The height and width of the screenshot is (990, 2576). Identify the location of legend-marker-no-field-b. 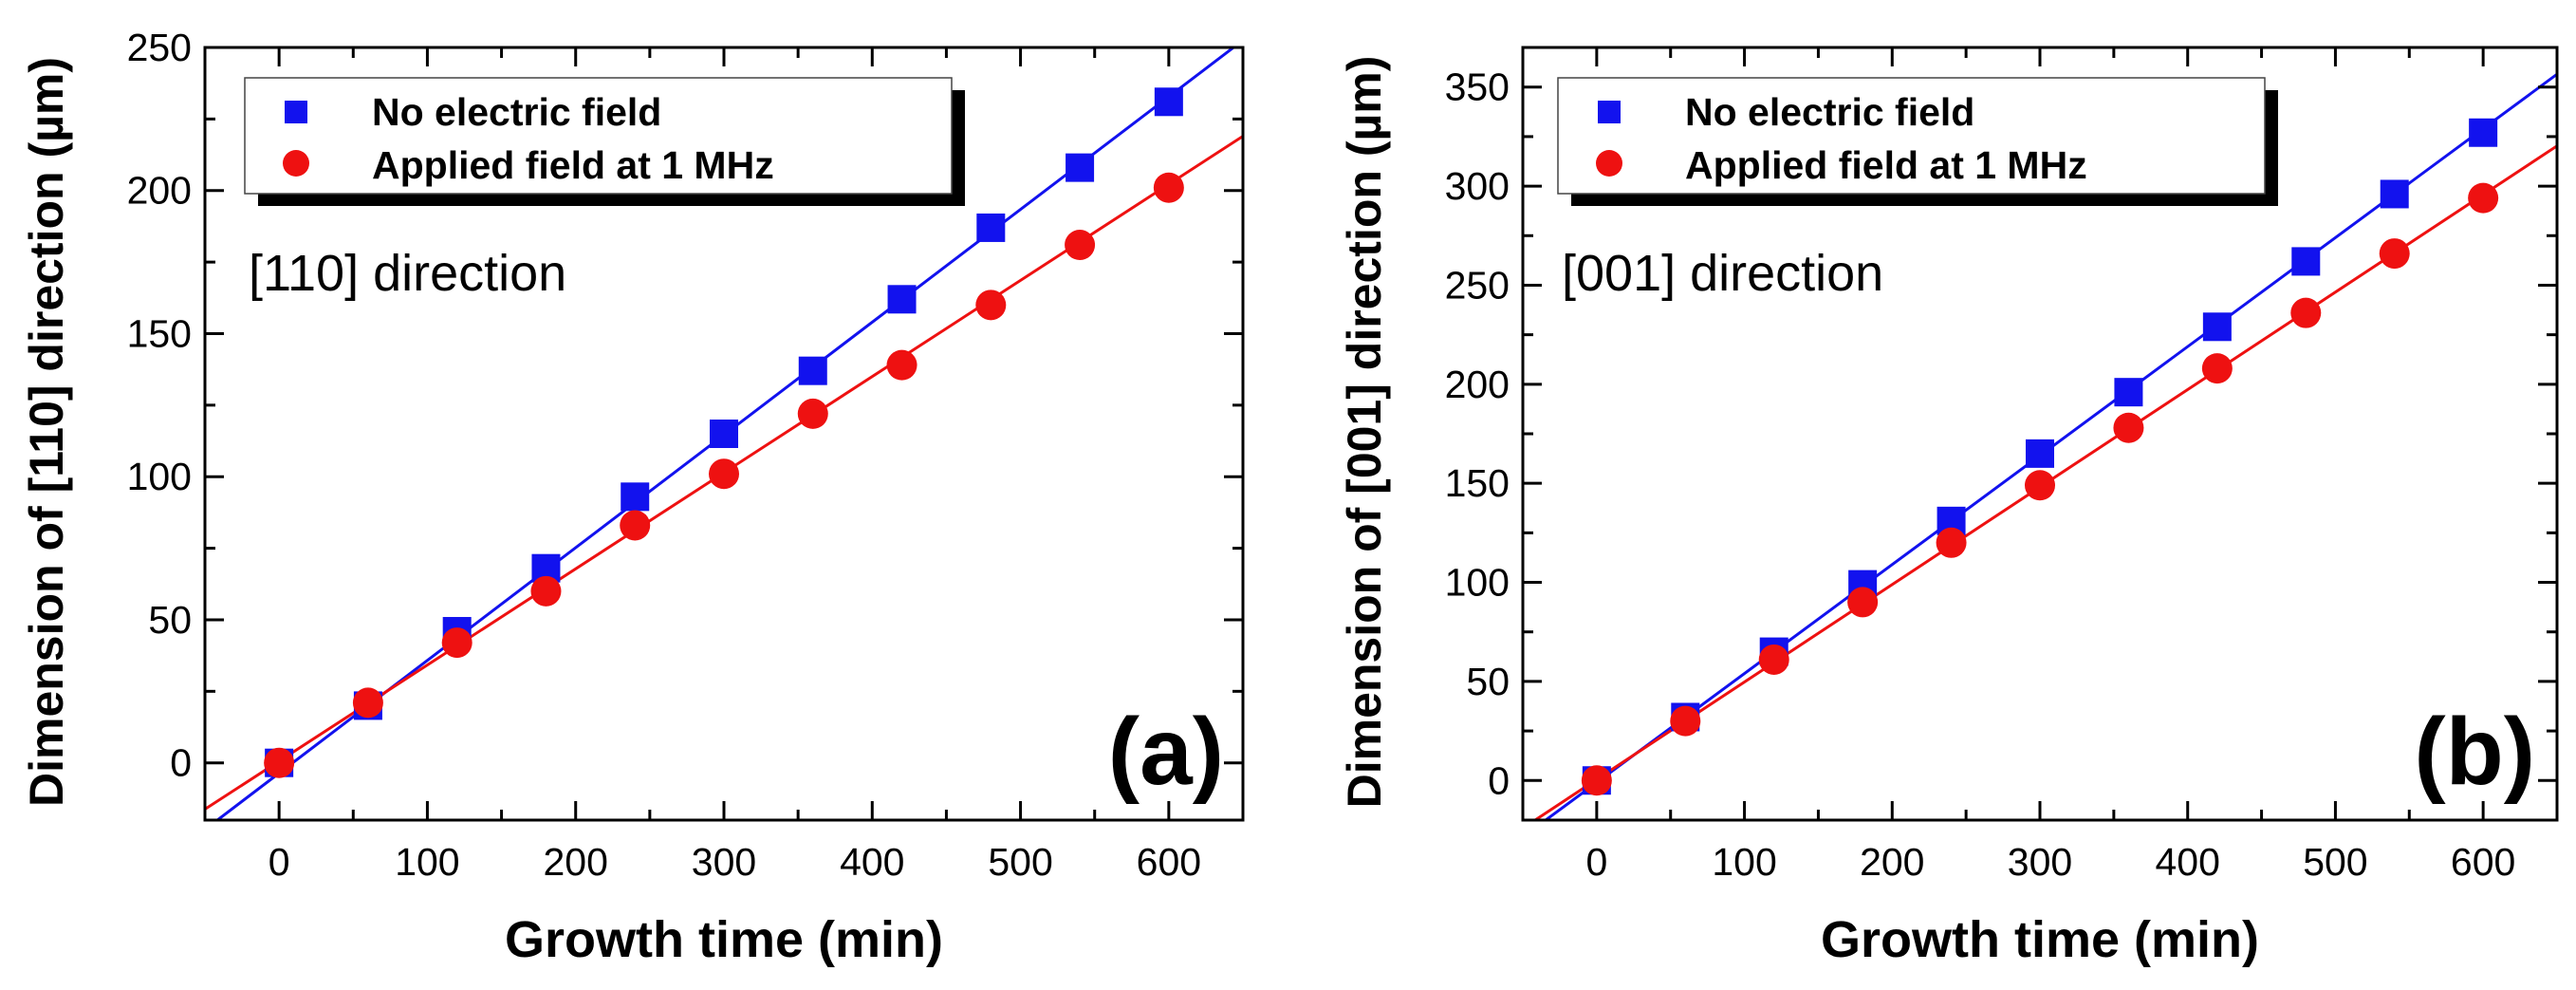
(1609, 112).